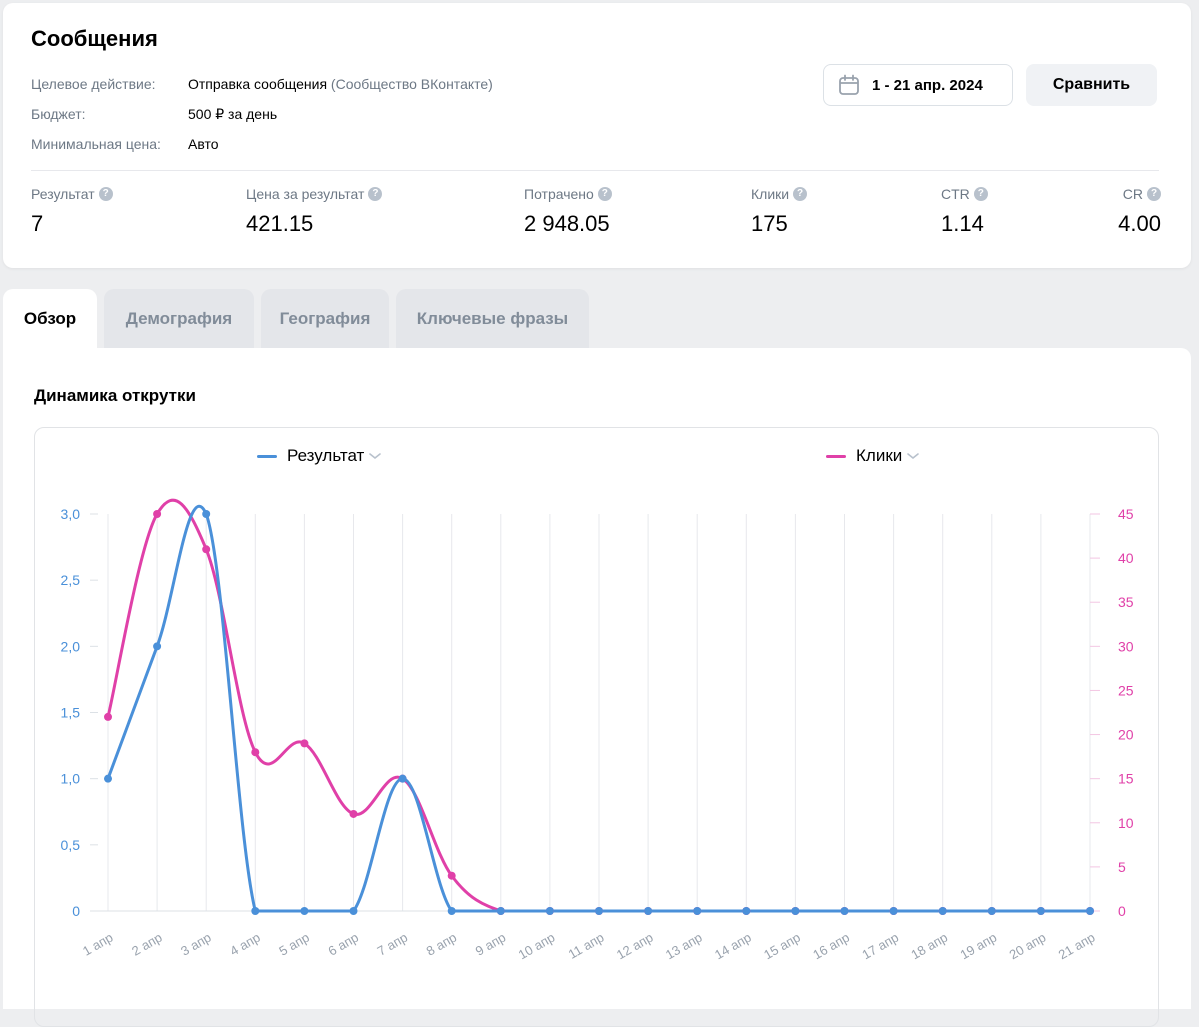 The image size is (1199, 1027). Describe the element at coordinates (955, 194) in the screenshot. I see `metric-label: CTR` at that location.